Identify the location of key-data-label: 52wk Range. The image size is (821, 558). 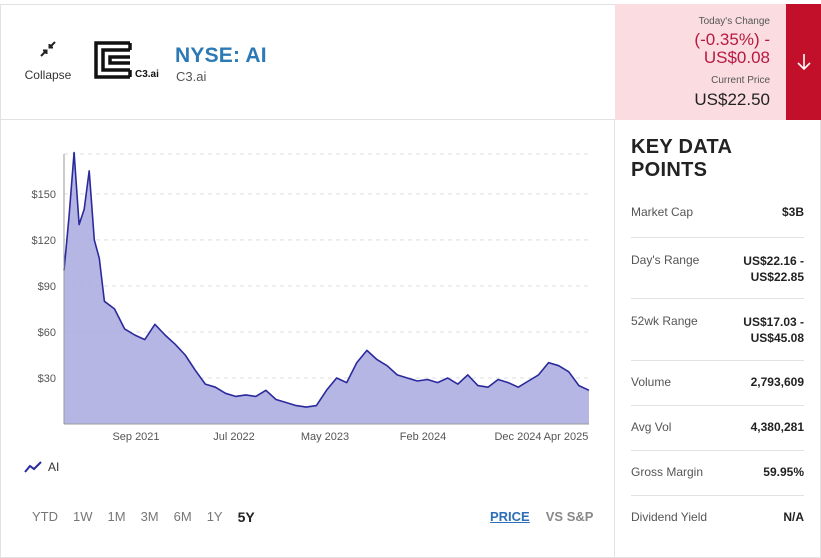
(664, 321).